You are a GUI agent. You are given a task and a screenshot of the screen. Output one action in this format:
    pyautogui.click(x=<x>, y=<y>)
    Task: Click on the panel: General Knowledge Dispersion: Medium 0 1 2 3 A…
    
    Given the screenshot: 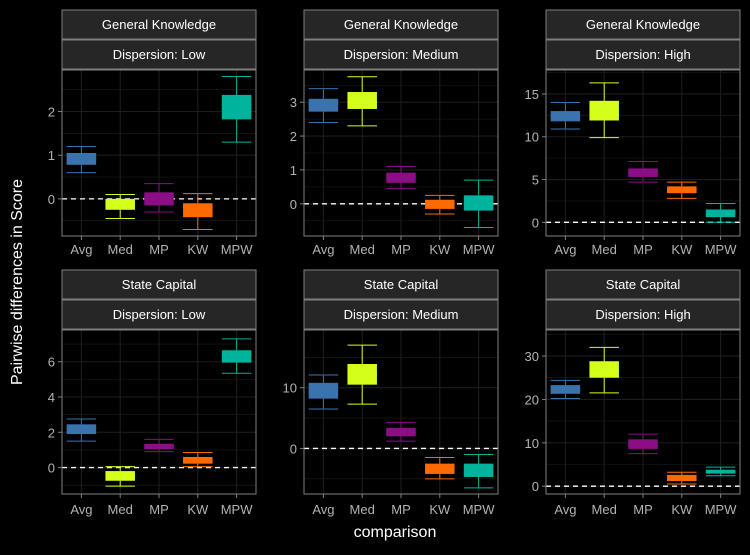 What is the action you would take?
    pyautogui.click(x=394, y=133)
    